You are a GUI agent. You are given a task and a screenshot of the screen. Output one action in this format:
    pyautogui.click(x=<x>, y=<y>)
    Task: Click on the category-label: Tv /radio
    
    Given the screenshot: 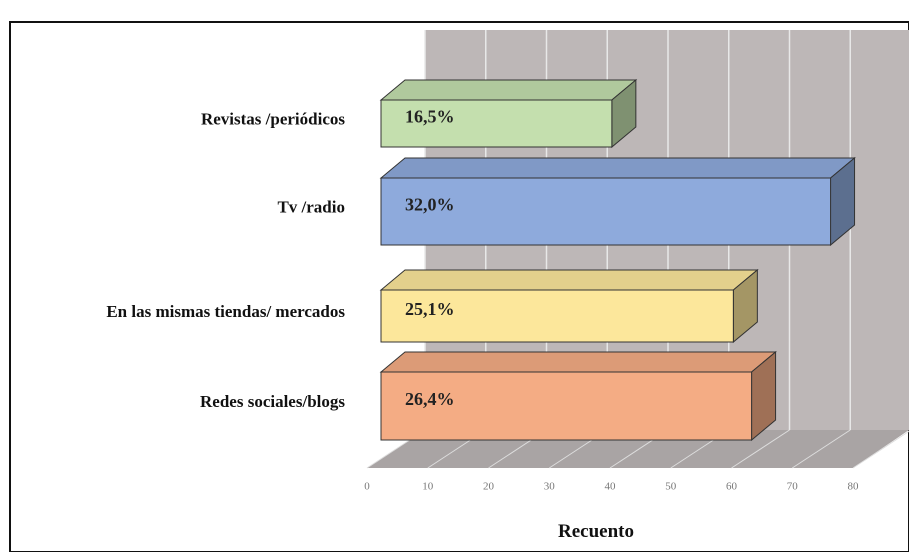 What is the action you would take?
    pyautogui.click(x=311, y=206)
    